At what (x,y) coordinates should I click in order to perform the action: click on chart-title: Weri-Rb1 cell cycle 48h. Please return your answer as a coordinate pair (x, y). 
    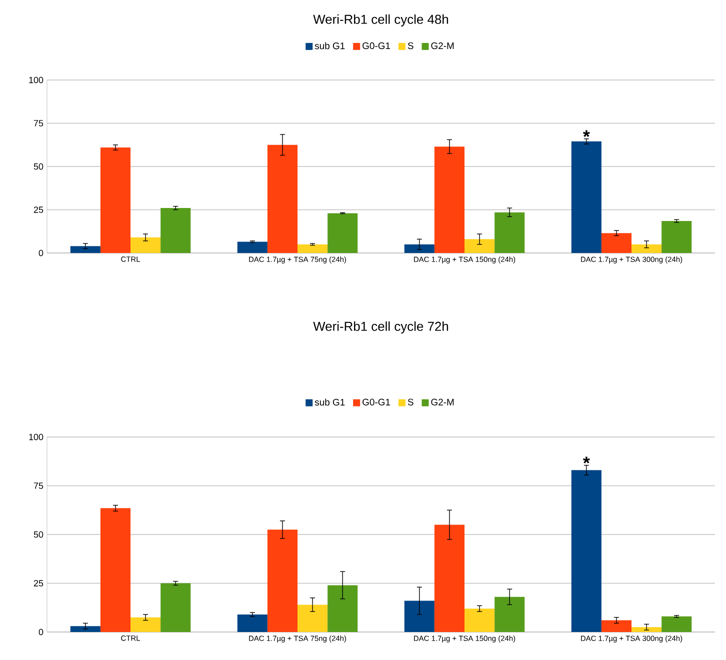
    Looking at the image, I should click on (380, 20).